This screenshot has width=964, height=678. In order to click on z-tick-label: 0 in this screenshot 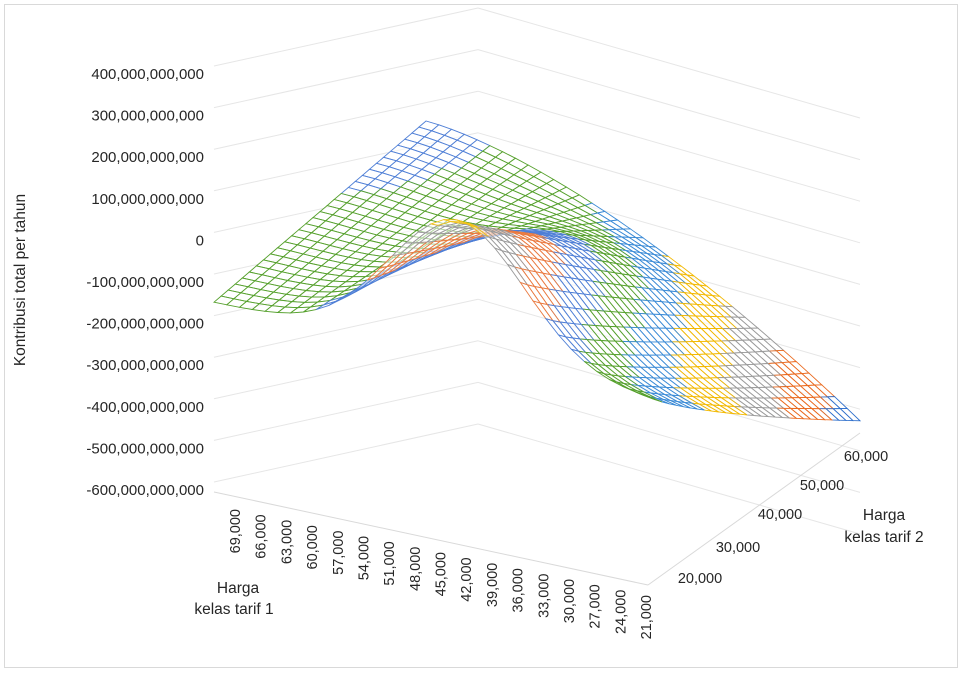, I will do `click(200, 240)`.